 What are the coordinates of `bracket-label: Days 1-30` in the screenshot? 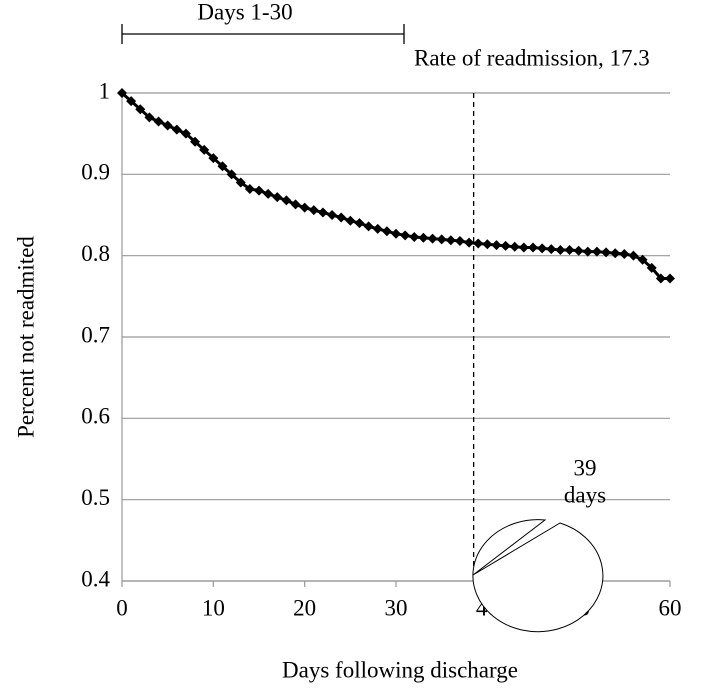 It's located at (244, 12).